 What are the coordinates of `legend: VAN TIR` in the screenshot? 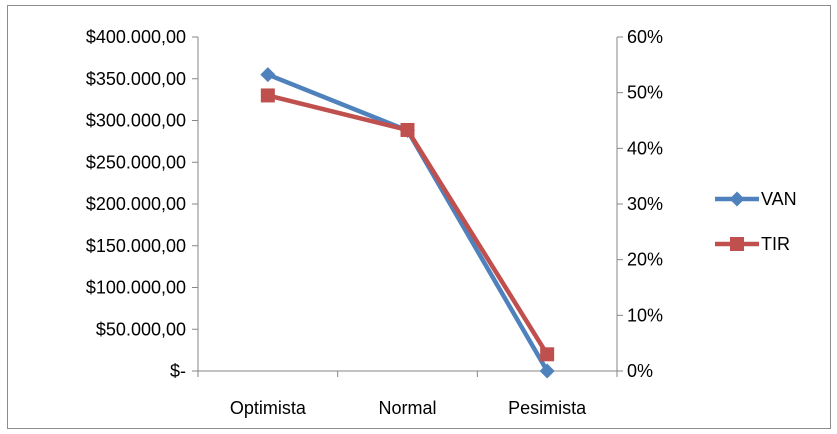 It's located at (756, 221).